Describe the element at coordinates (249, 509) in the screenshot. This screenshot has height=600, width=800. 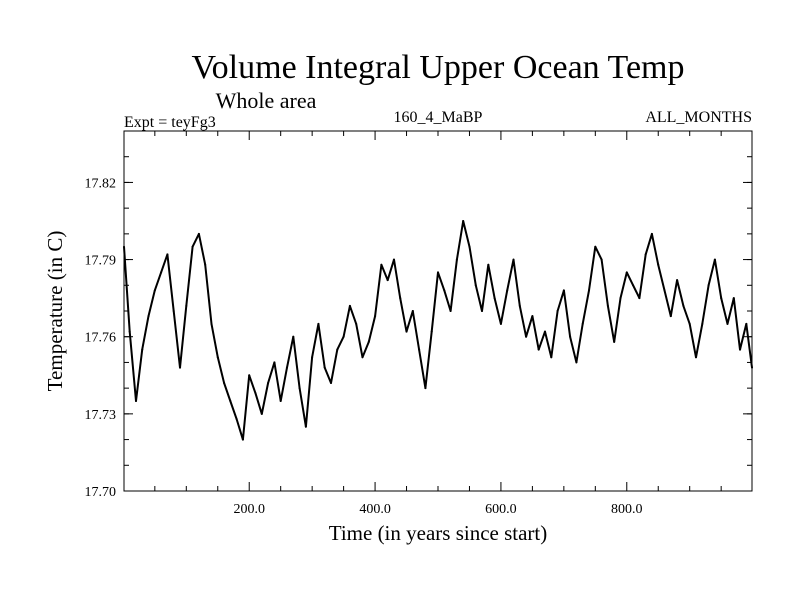
I see `x-tick-label: 200.0` at that location.